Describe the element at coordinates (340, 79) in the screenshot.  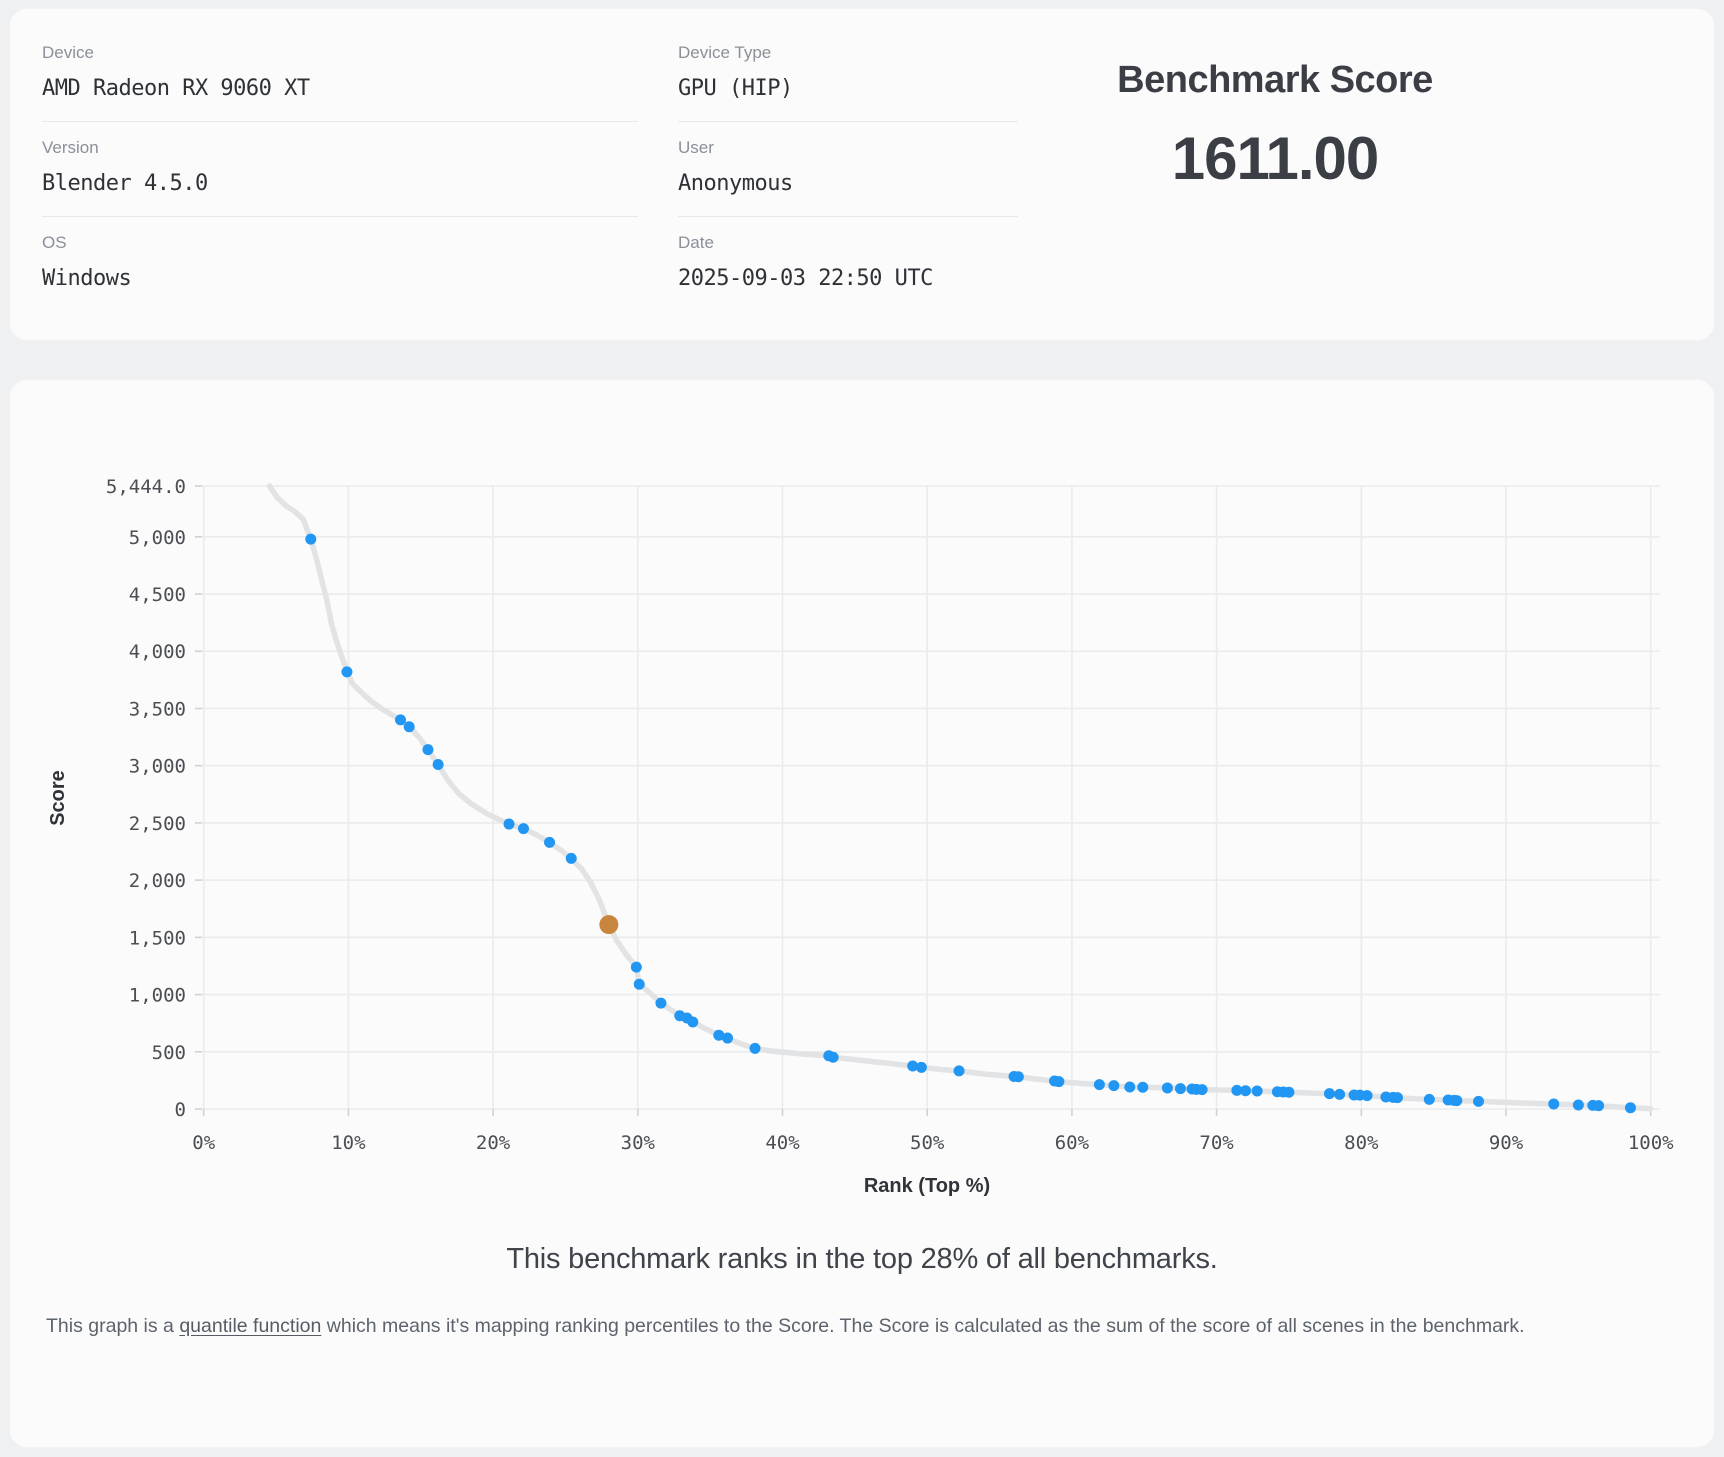
I see `field-device: Device AMD Radeon RX 9060 XT` at that location.